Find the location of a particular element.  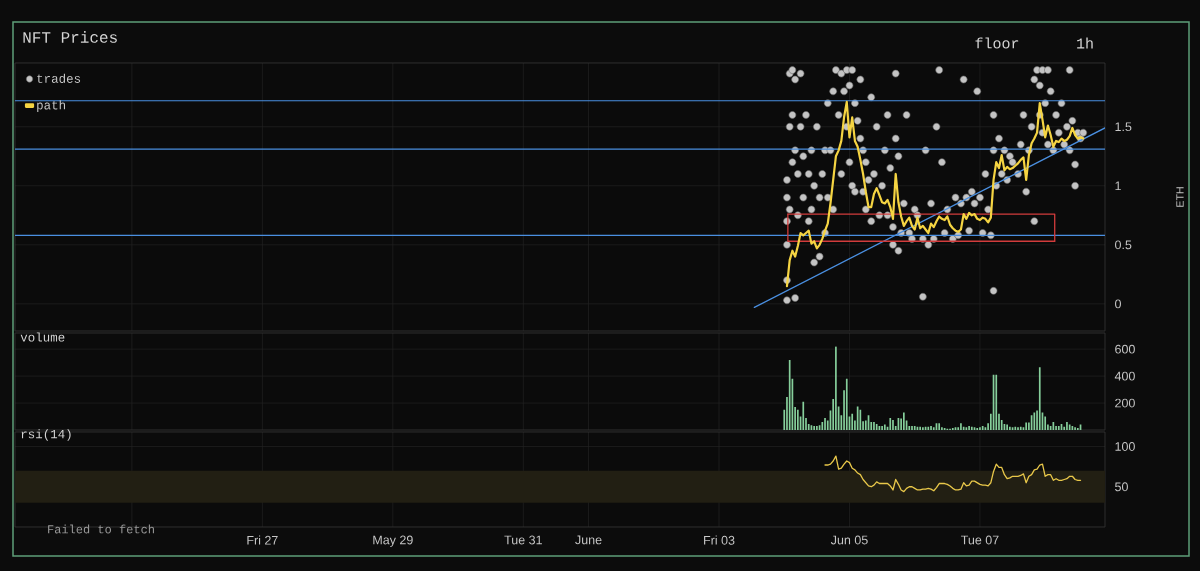

x-tick-label: Tue 07 is located at coordinates (980, 540).